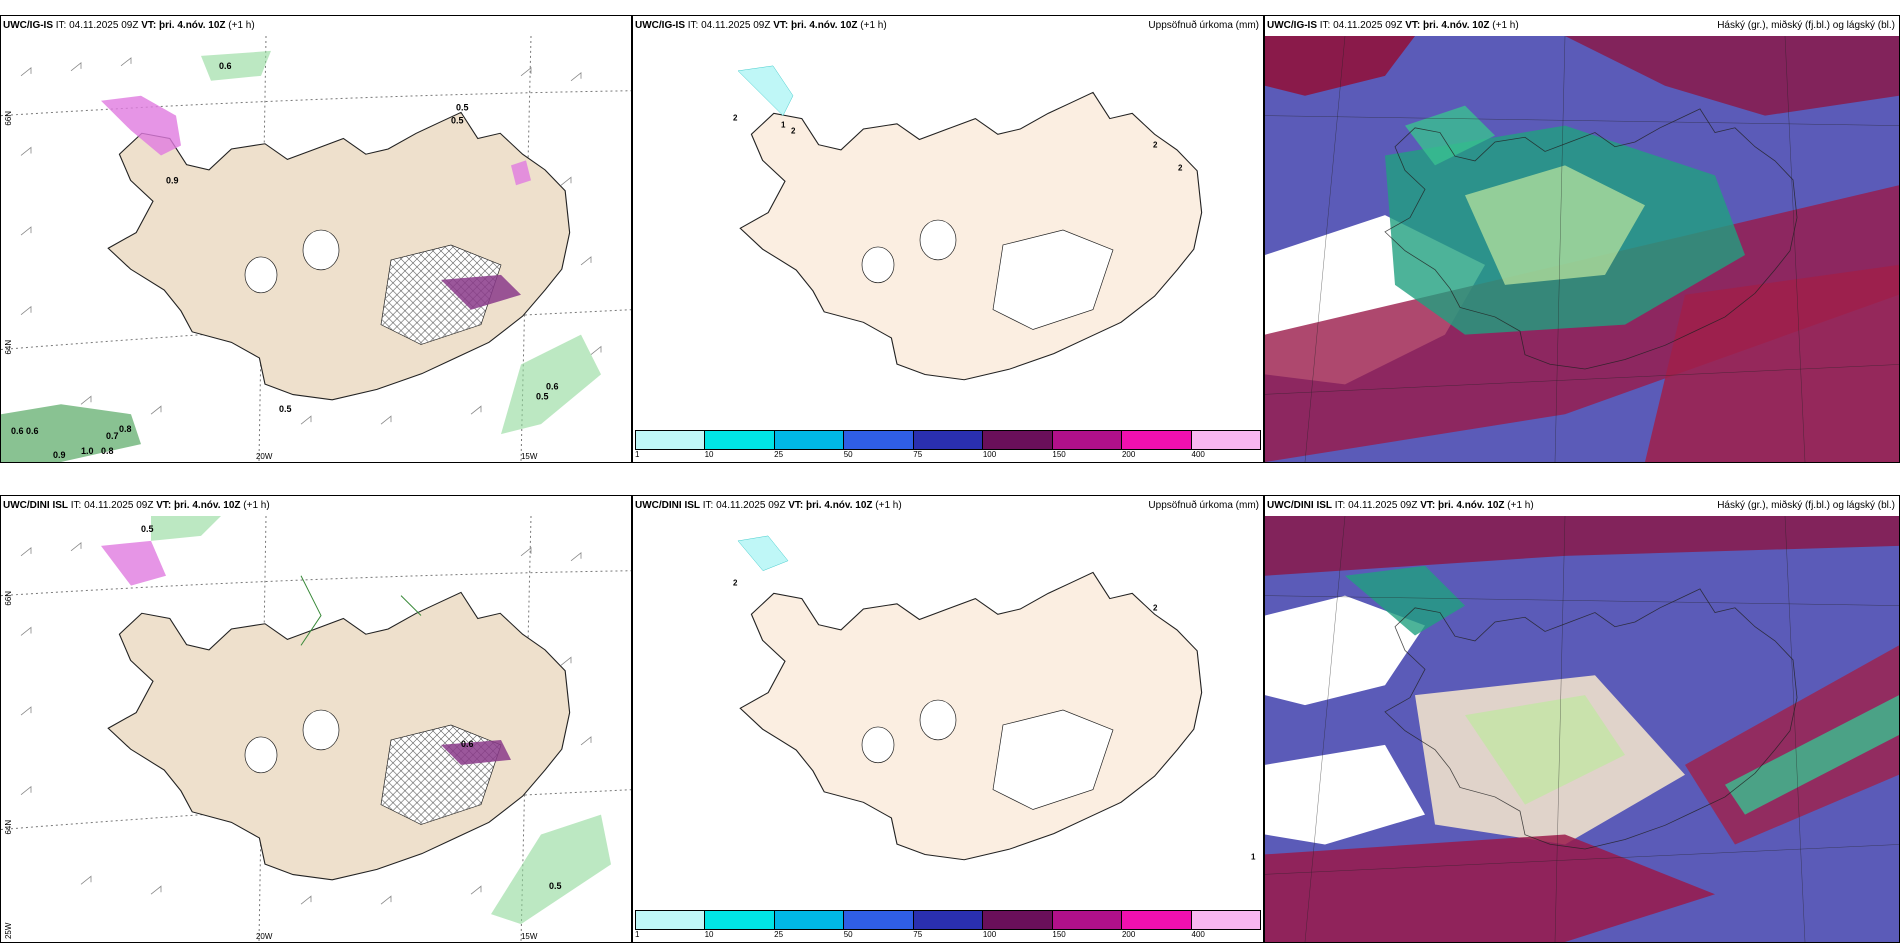 This screenshot has height=950, width=1900. What do you see at coordinates (529, 456) in the screenshot?
I see `lon-label: 15W` at bounding box center [529, 456].